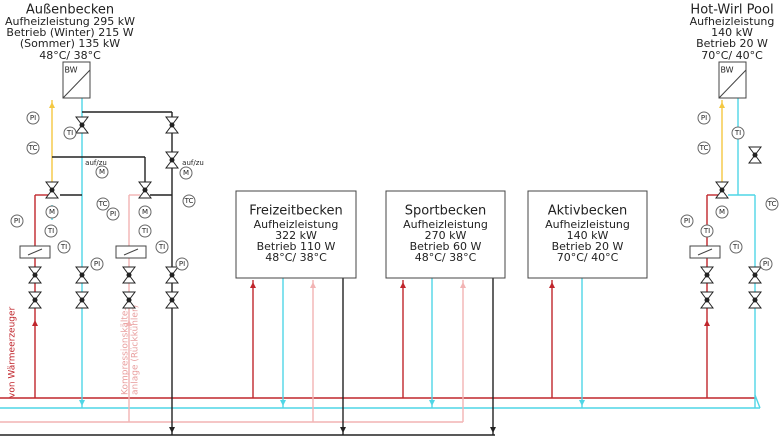 The width and height of the screenshot is (779, 440). I want to click on pool-name: Sportbecken, so click(446, 211).